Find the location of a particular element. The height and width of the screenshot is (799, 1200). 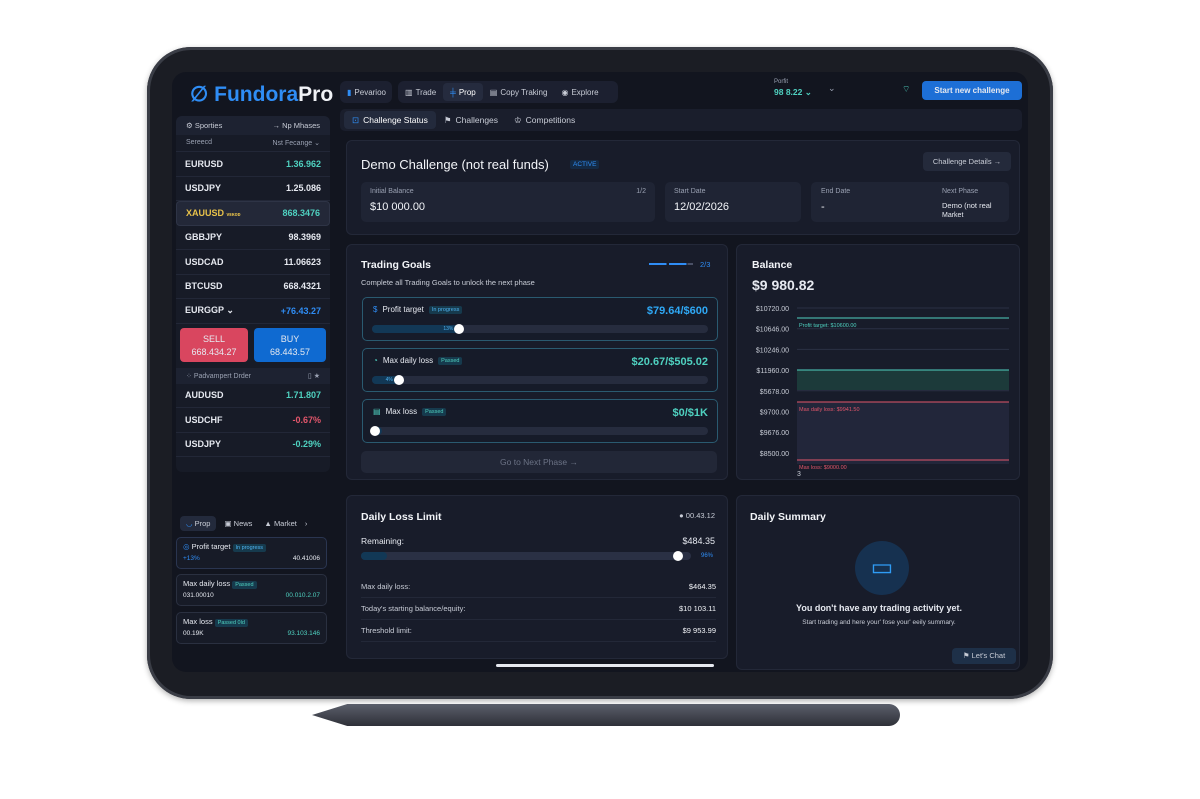

goal-knob is located at coordinates (398, 380).